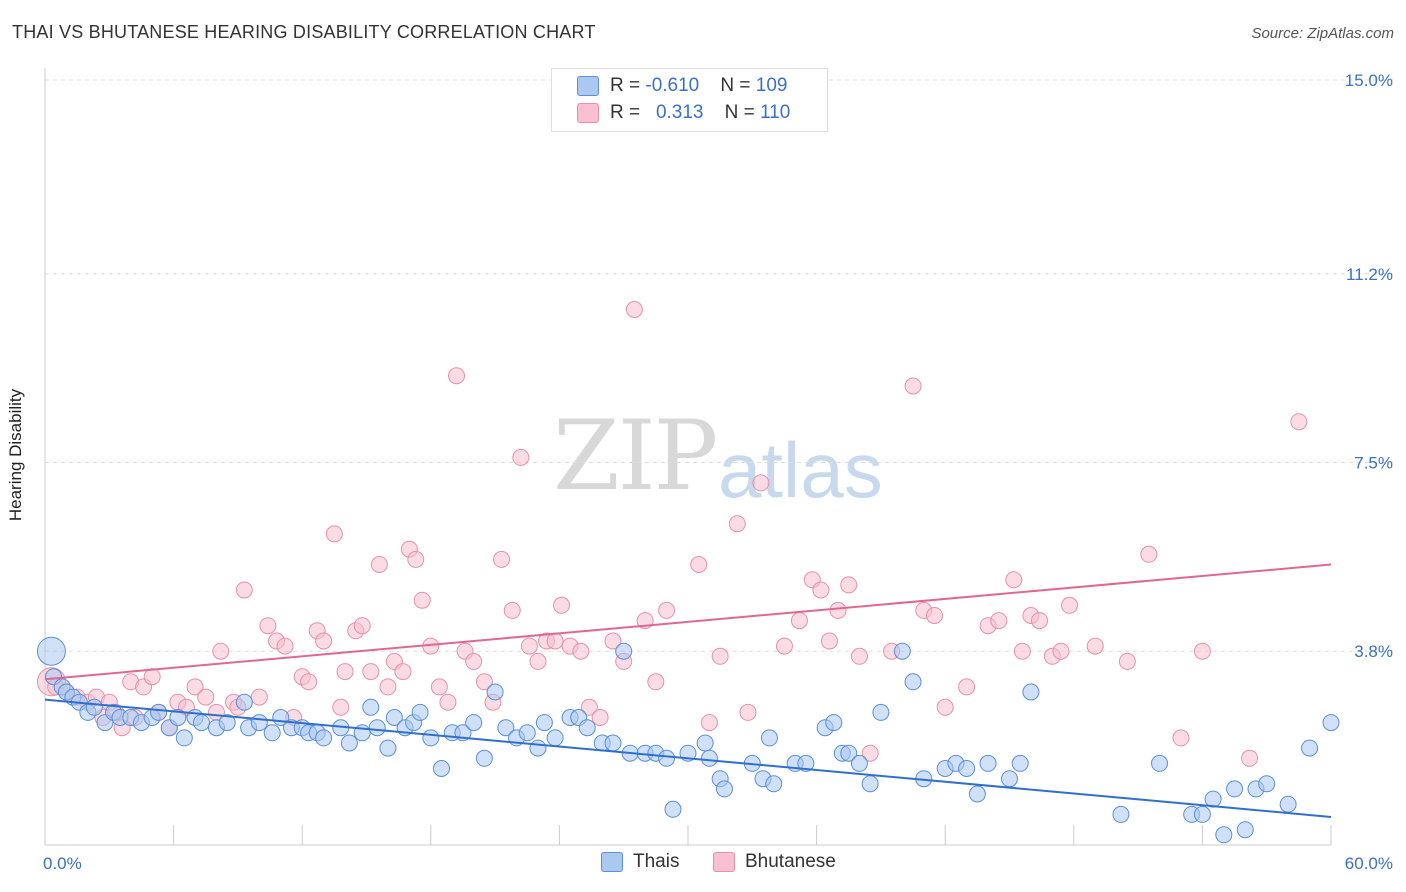  What do you see at coordinates (656, 861) in the screenshot?
I see `thais-legend-label: Thais` at bounding box center [656, 861].